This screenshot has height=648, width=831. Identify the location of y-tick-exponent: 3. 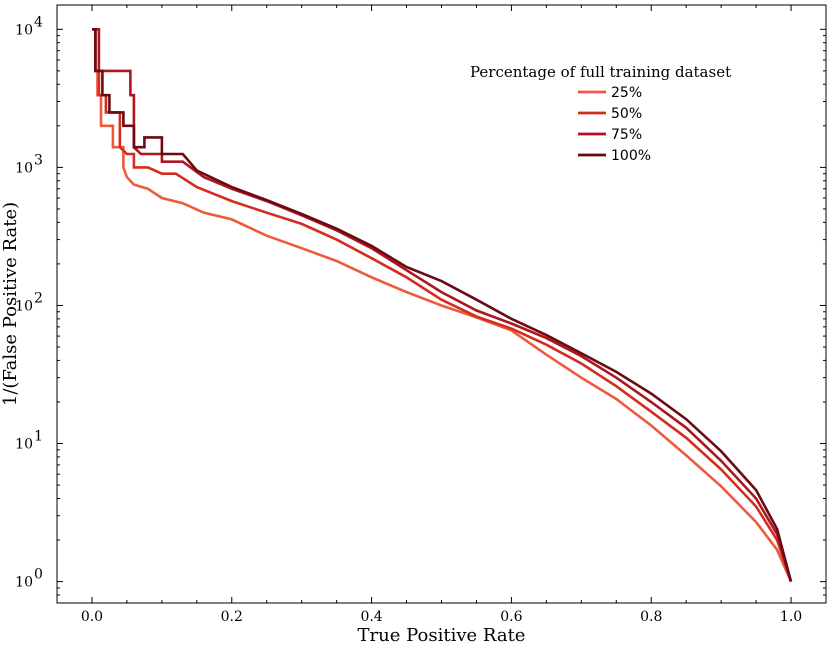
(38, 160).